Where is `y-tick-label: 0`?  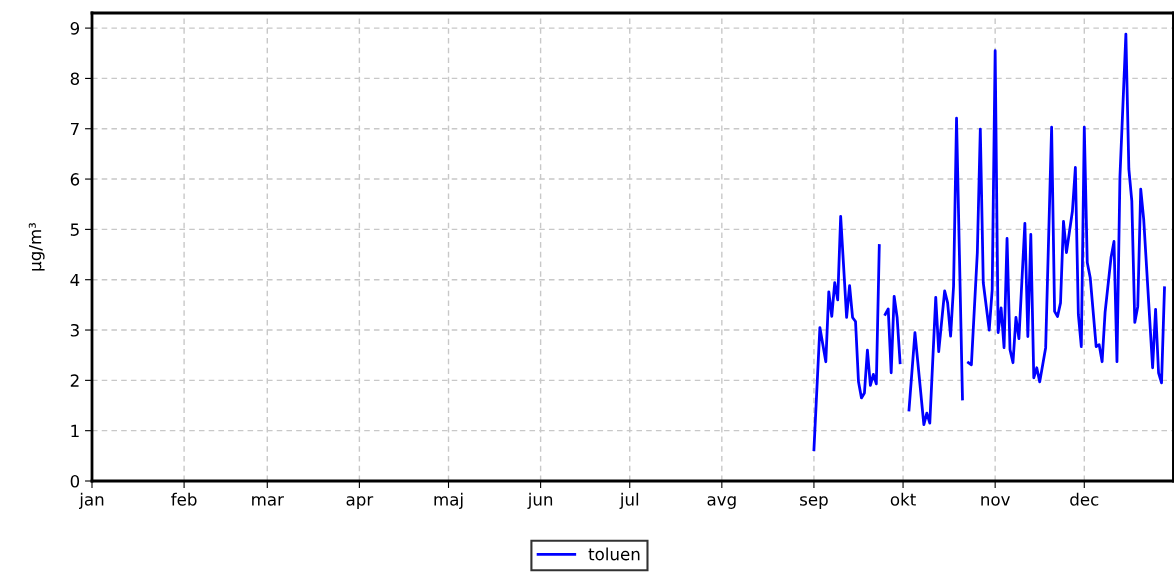 y-tick-label: 0 is located at coordinates (75, 481).